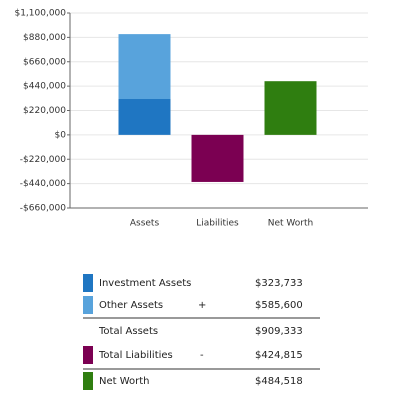  I want to click on y-tick-label: $1,100,000, so click(40, 14).